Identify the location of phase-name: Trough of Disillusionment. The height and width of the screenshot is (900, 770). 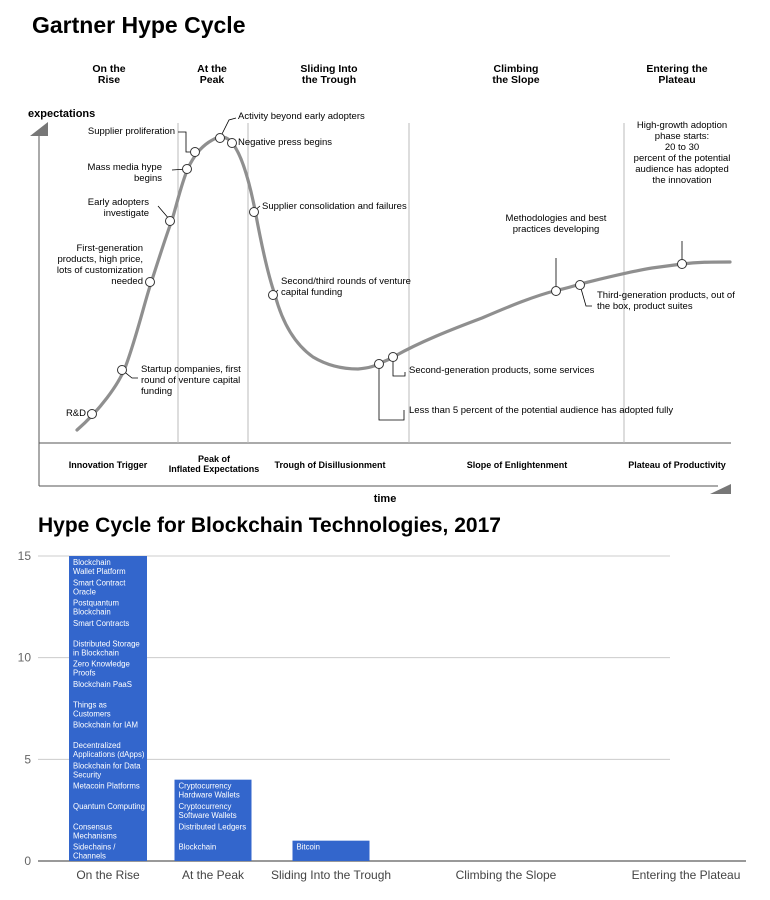
(330, 465).